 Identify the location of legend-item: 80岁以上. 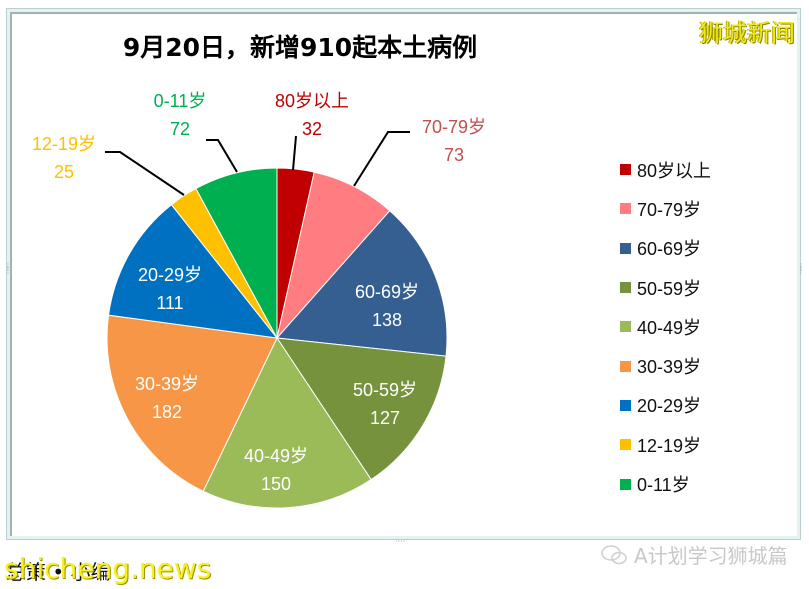
(665, 169).